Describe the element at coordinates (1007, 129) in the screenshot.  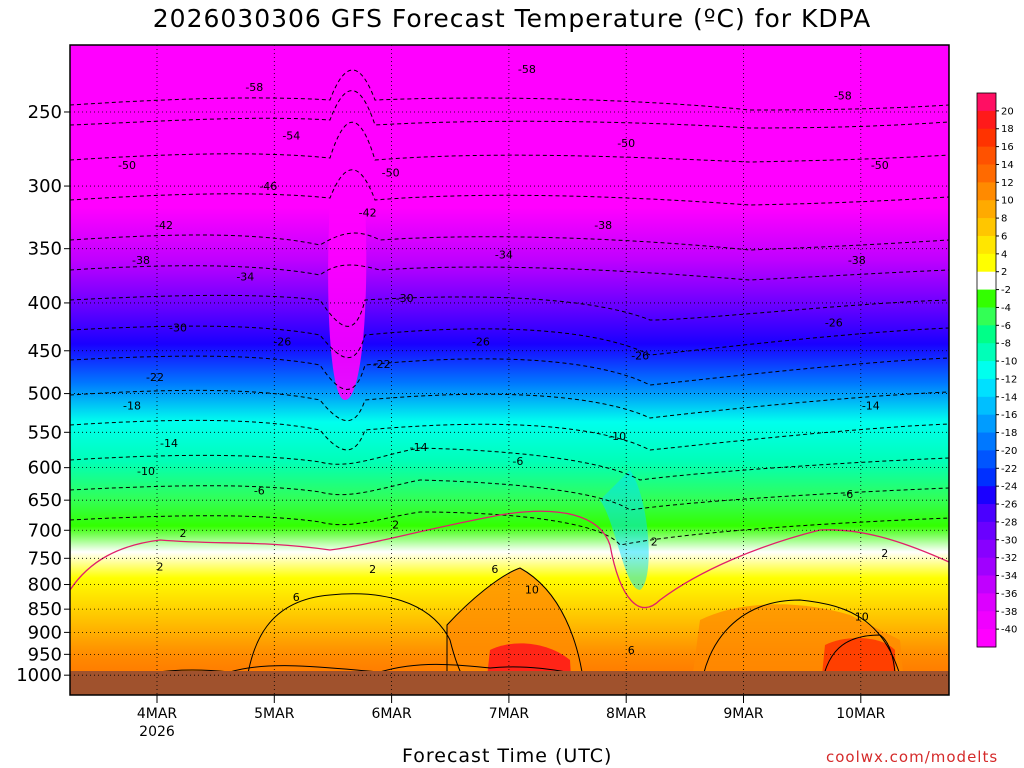
I see `colorbar-label: 18` at that location.